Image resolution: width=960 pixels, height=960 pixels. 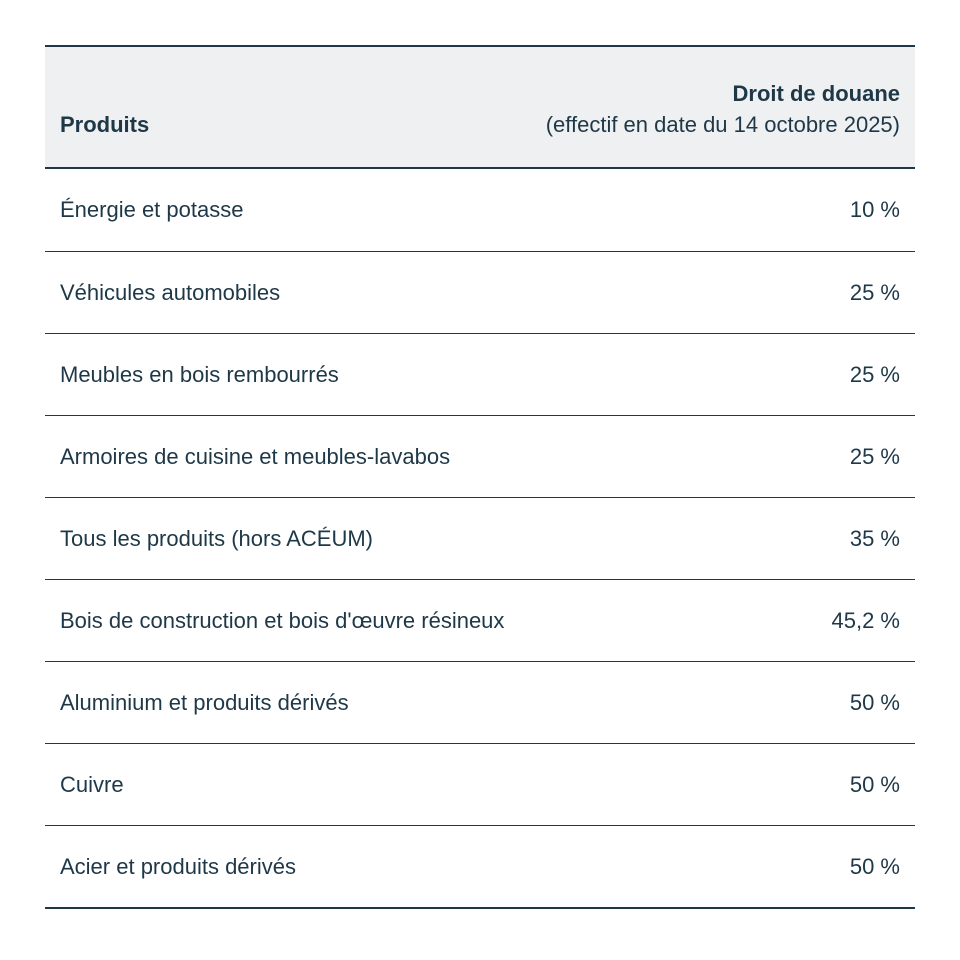 What do you see at coordinates (216, 538) in the screenshot?
I see `product-cell: Tous les produits (hors ACÉUM)` at bounding box center [216, 538].